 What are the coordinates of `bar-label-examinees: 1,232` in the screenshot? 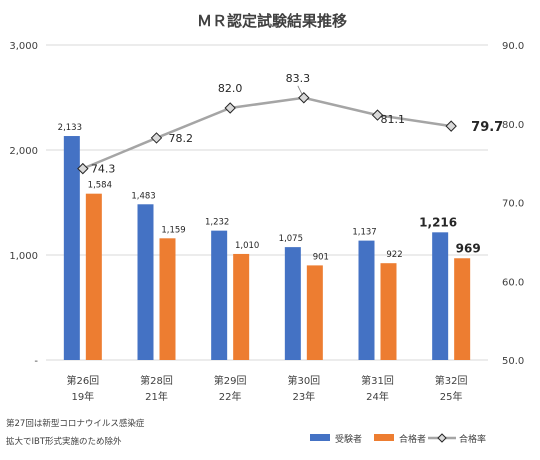 It's located at (217, 223).